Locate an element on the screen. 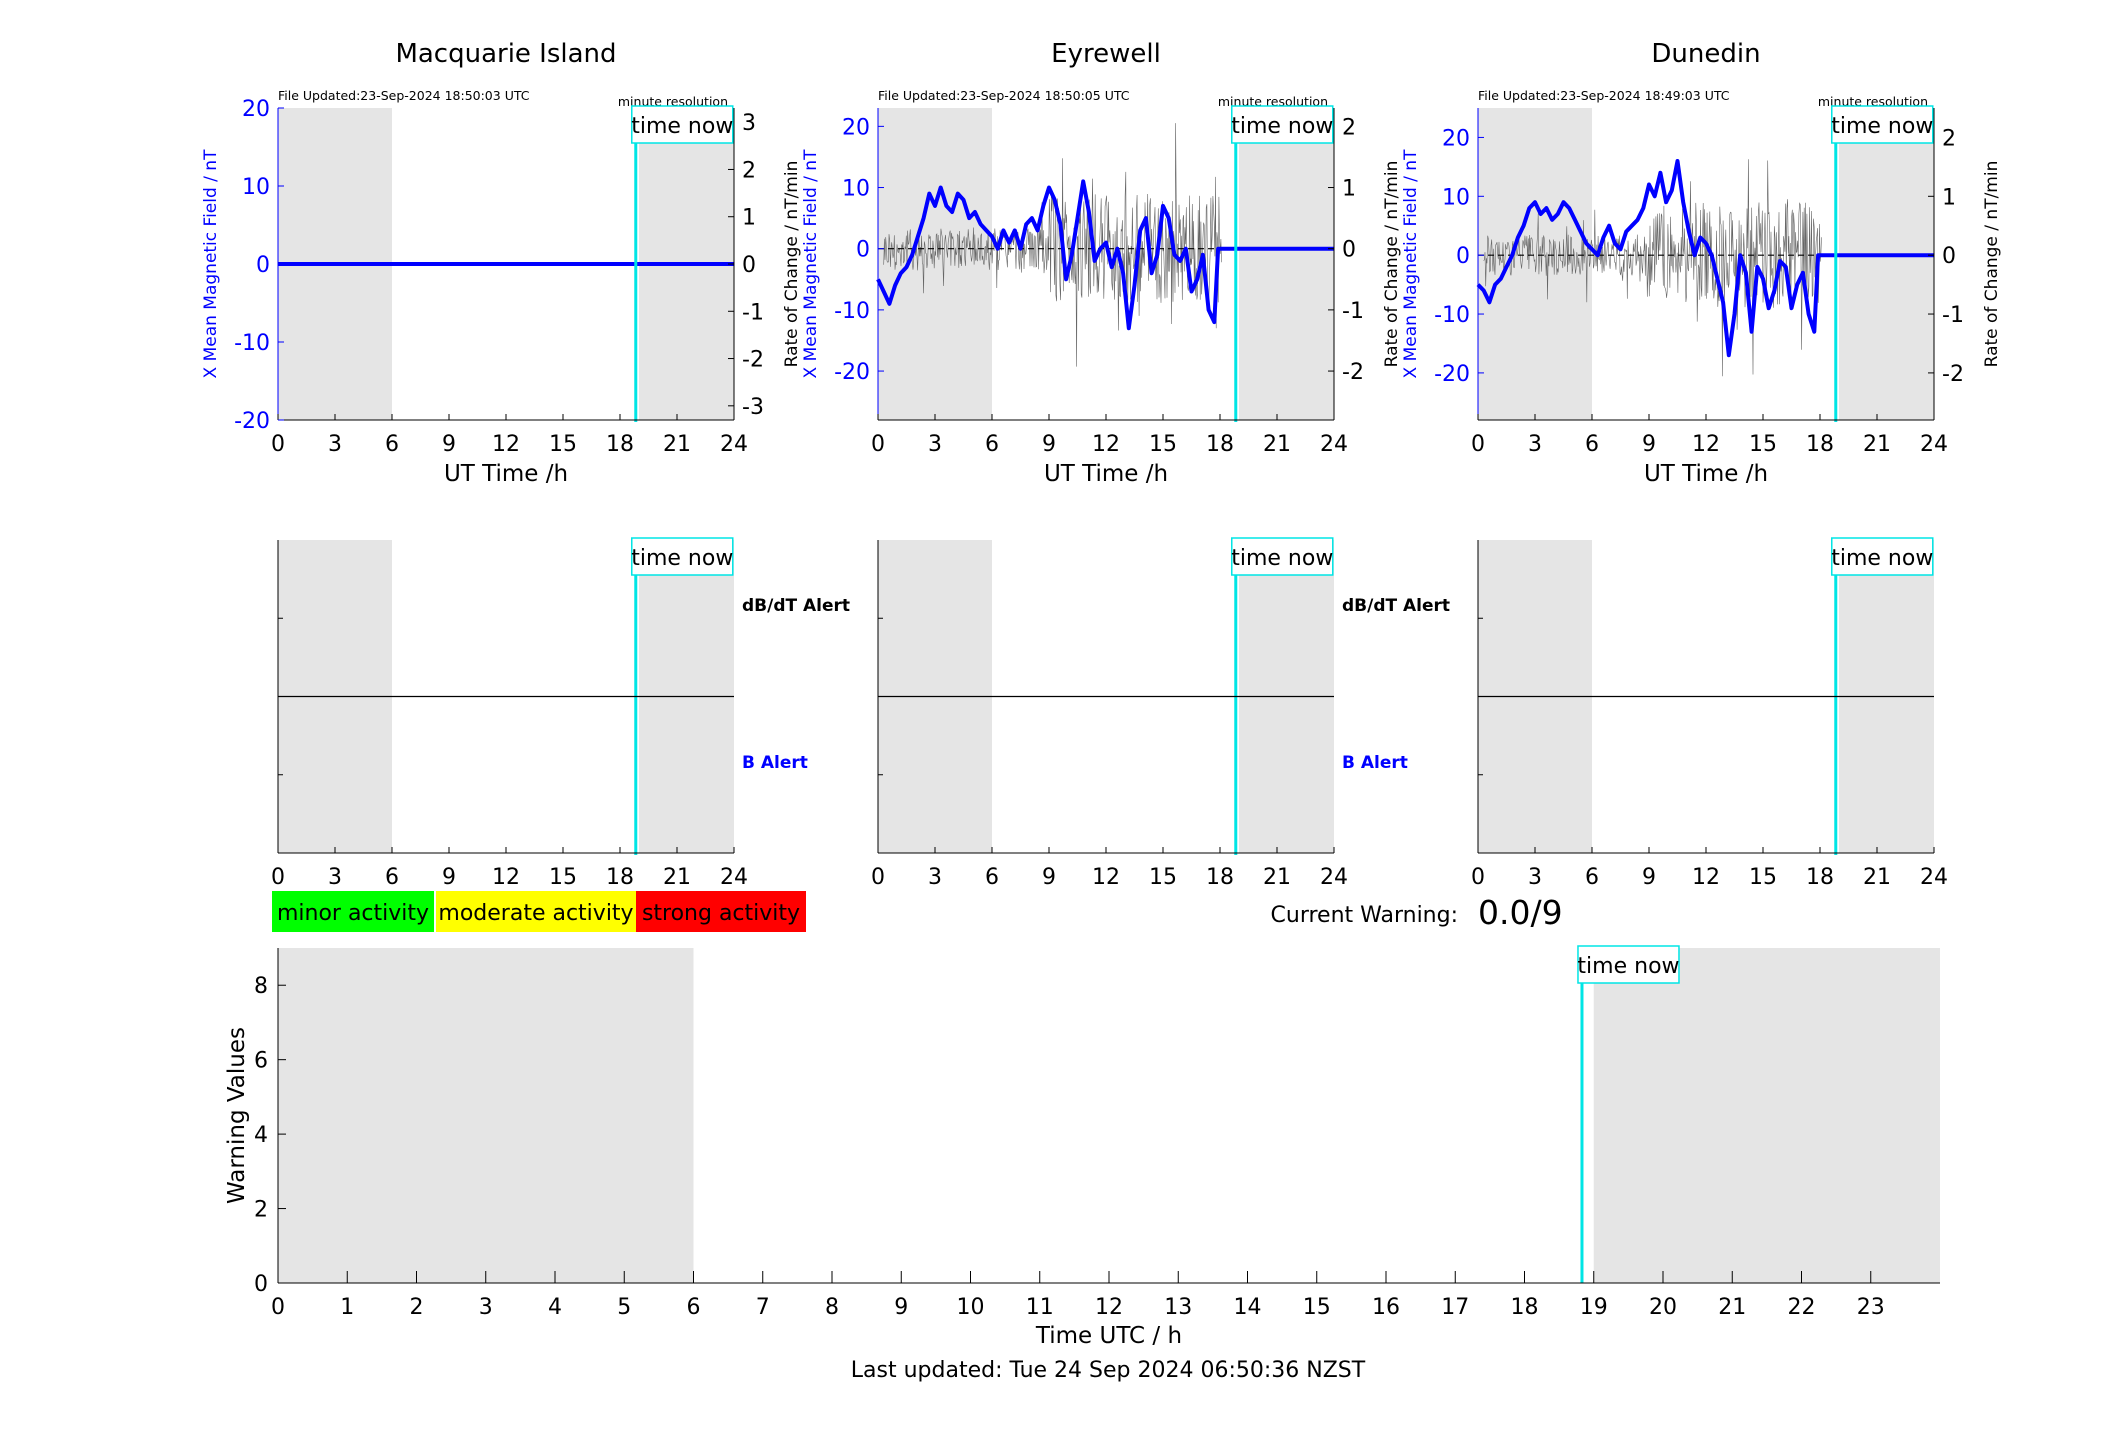  legend-moderate-label: moderate activity is located at coordinates (535, 913).